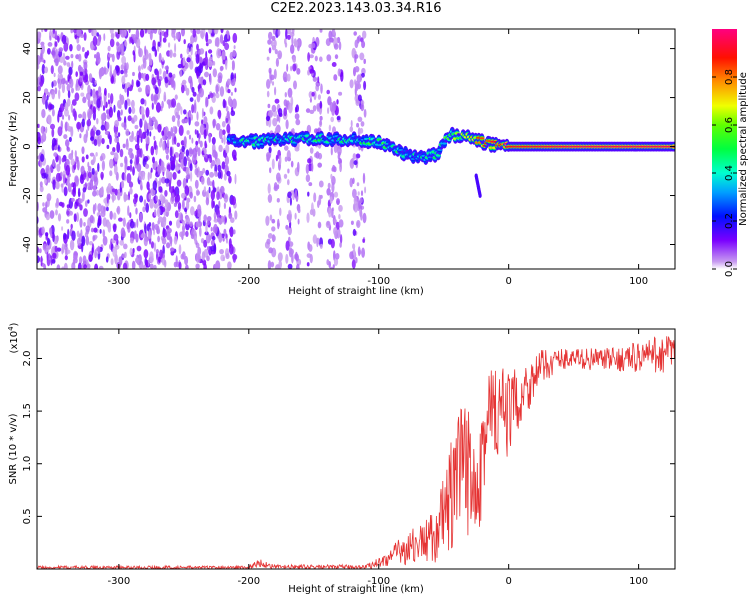 This screenshot has width=750, height=600. I want to click on colorbar-tick-label: 0.4, so click(729, 173).